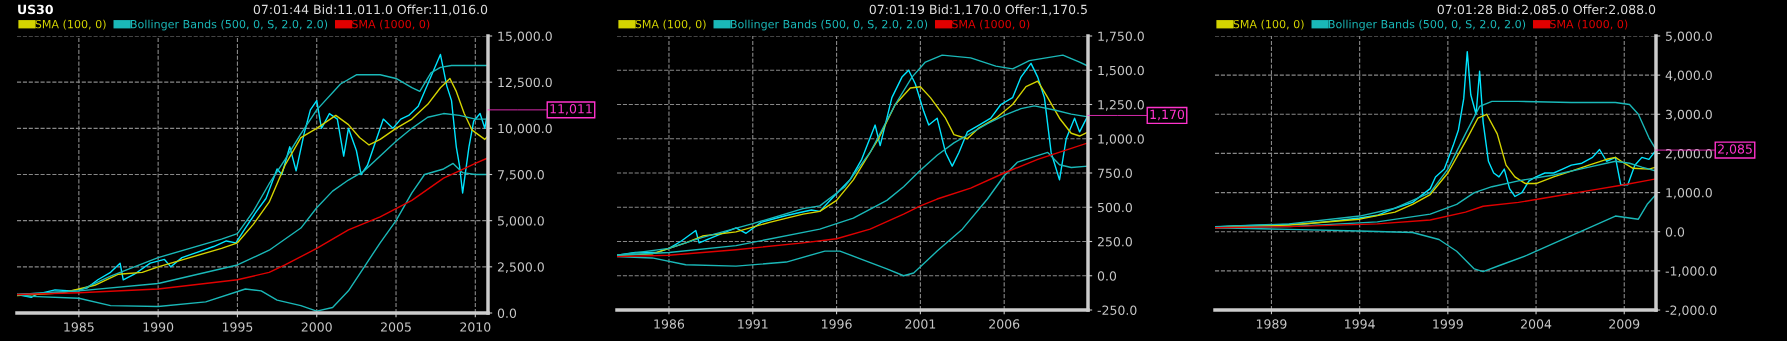  Describe the element at coordinates (79, 327) in the screenshot. I see `x-tick-label: 1985` at that location.